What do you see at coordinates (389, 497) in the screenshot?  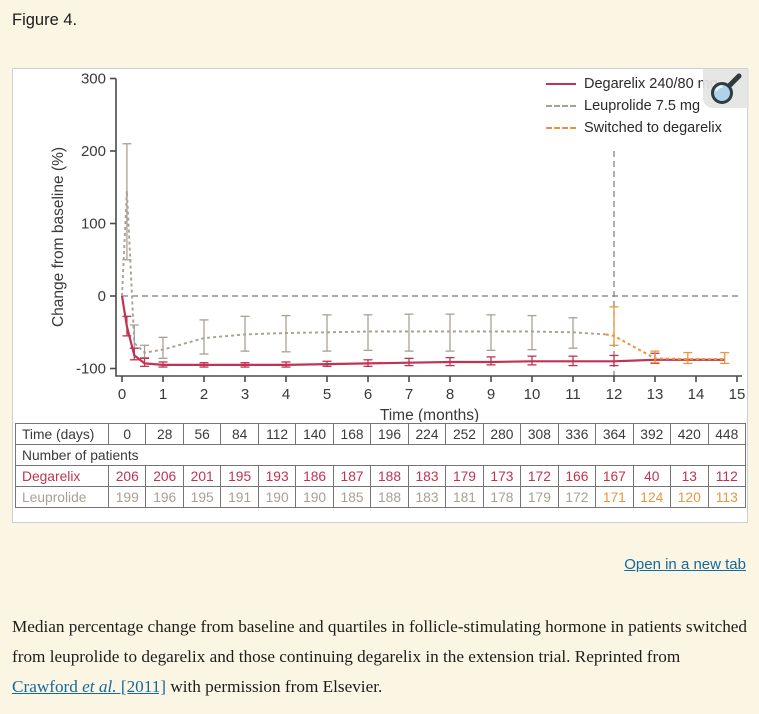 I see `table-cell: 188` at bounding box center [389, 497].